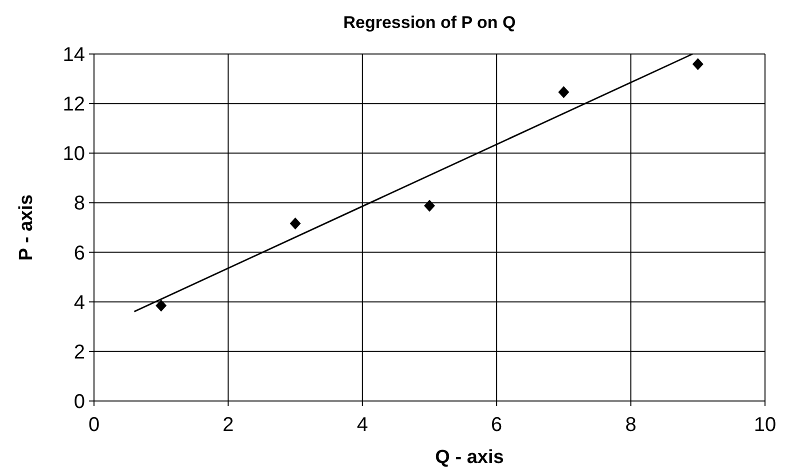  Describe the element at coordinates (26, 227) in the screenshot. I see `y-axis-title: P - axis` at that location.